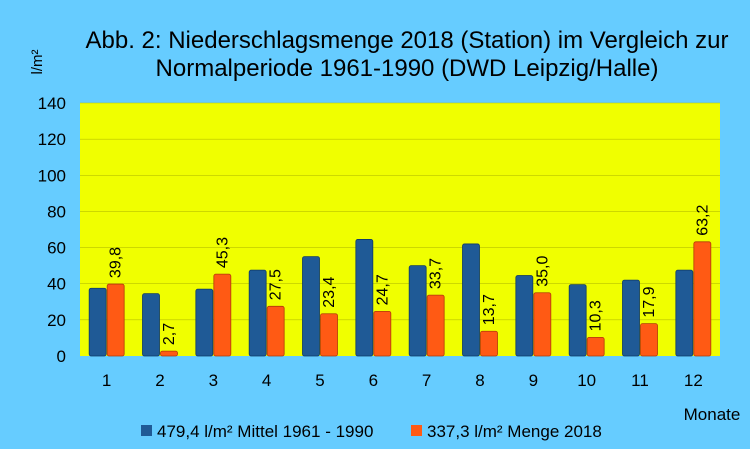  What do you see at coordinates (479, 380) in the screenshot?
I see `x-tick-label: 8` at bounding box center [479, 380].